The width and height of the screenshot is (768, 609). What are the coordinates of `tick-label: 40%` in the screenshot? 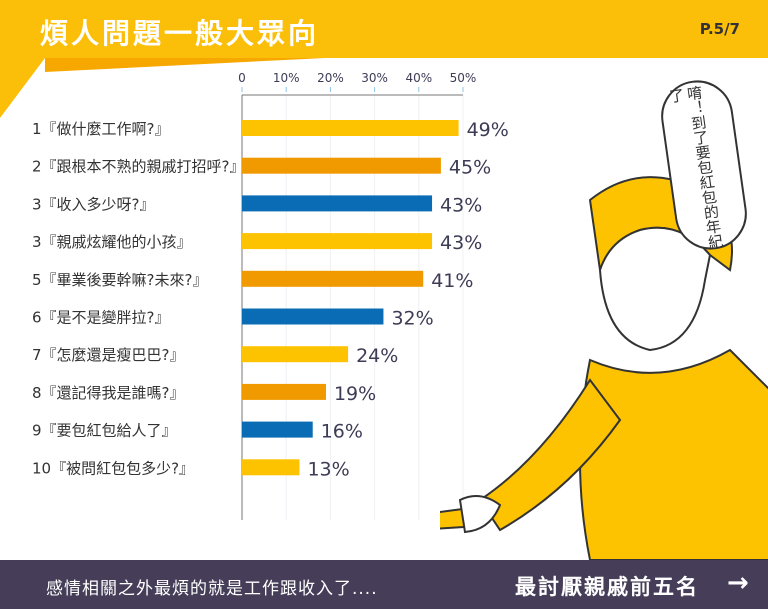 It's located at (418, 78).